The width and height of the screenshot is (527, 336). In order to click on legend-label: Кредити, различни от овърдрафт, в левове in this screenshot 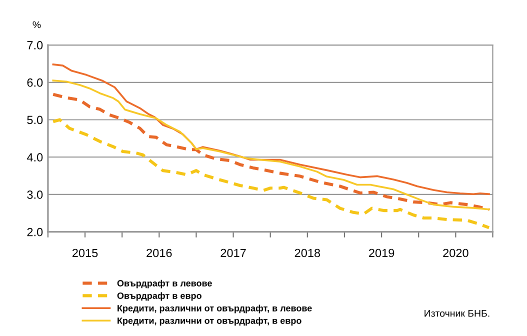, I will do `click(215, 309)`.